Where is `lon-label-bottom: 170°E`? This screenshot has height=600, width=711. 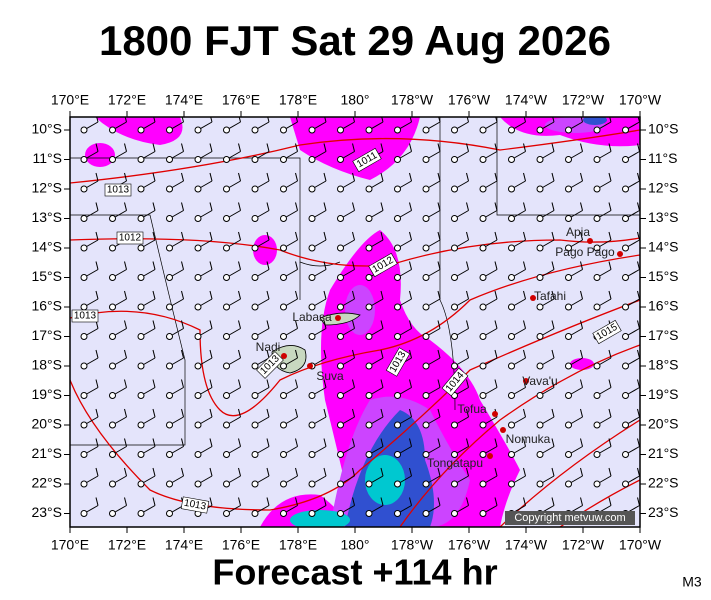
lon-label-bottom: 170°E is located at coordinates (70, 545).